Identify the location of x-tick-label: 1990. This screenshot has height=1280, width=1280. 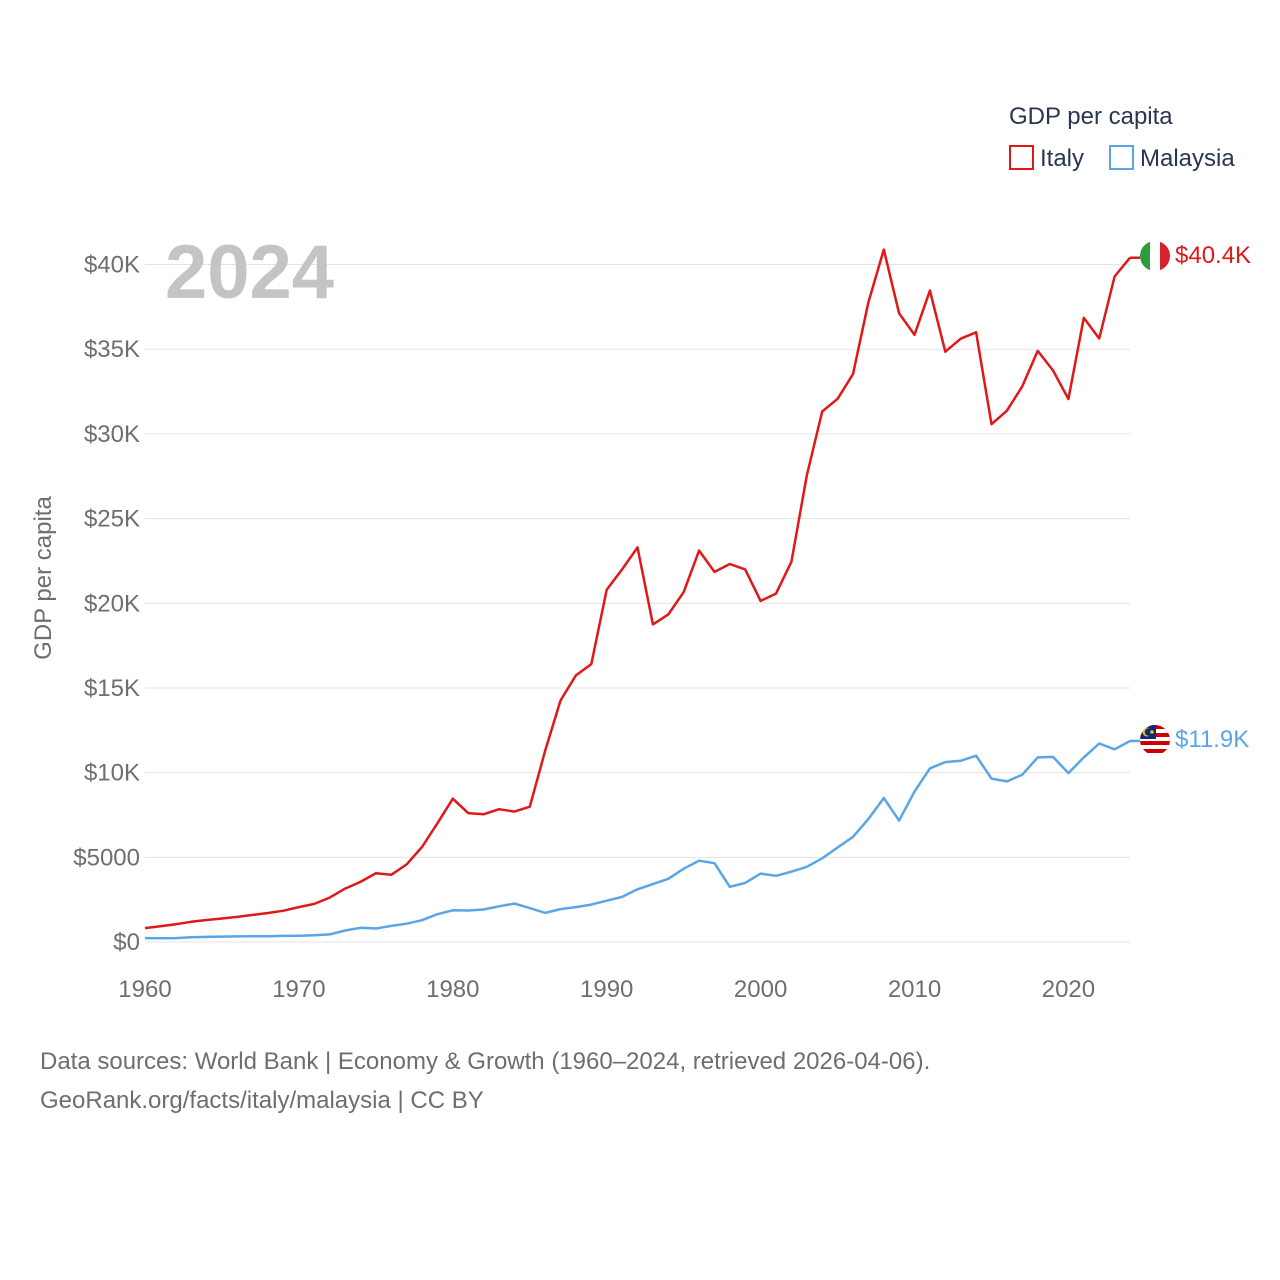
(606, 989).